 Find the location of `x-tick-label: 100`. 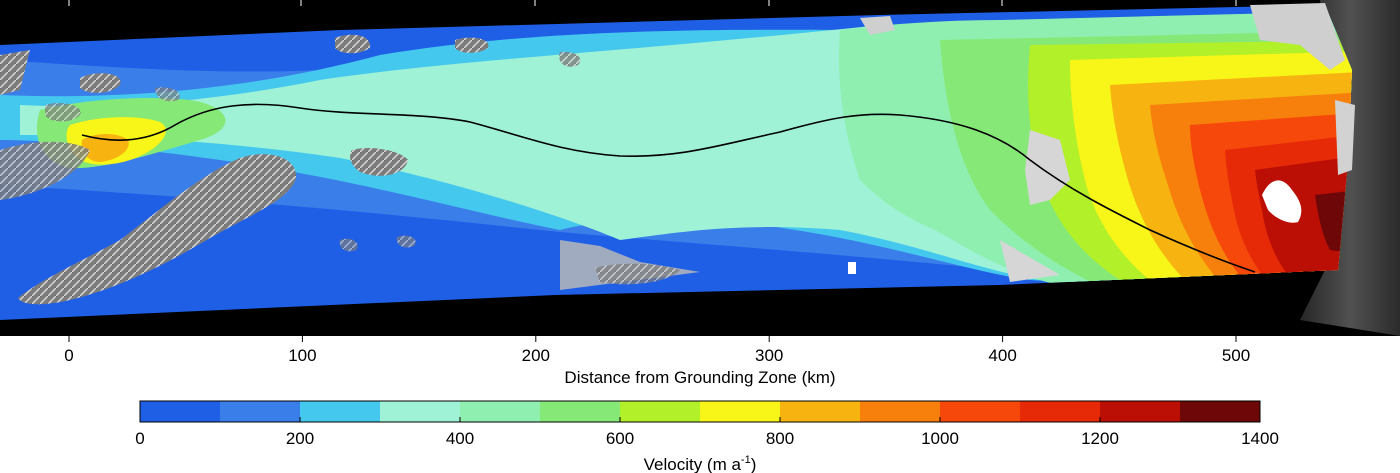

x-tick-label: 100 is located at coordinates (302, 355).